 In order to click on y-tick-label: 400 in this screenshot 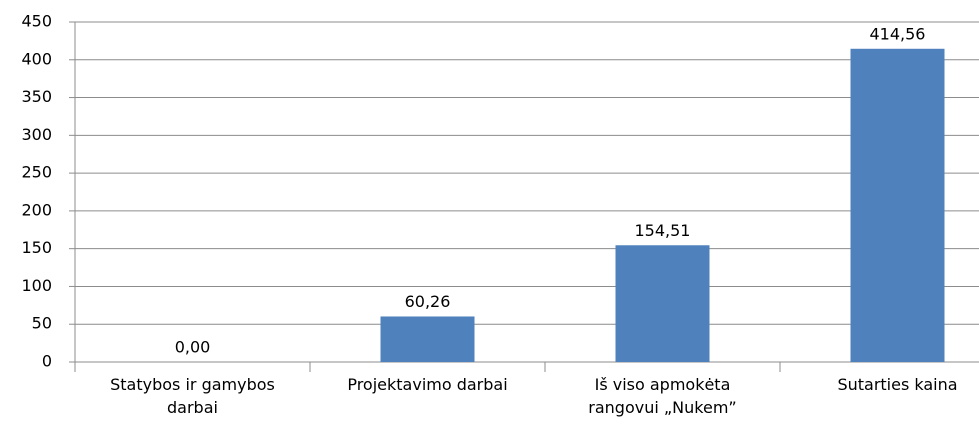, I will do `click(36, 58)`.